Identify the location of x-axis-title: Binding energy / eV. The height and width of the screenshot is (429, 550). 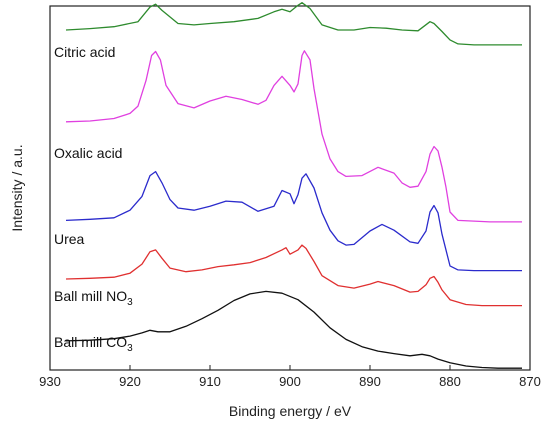
(290, 411).